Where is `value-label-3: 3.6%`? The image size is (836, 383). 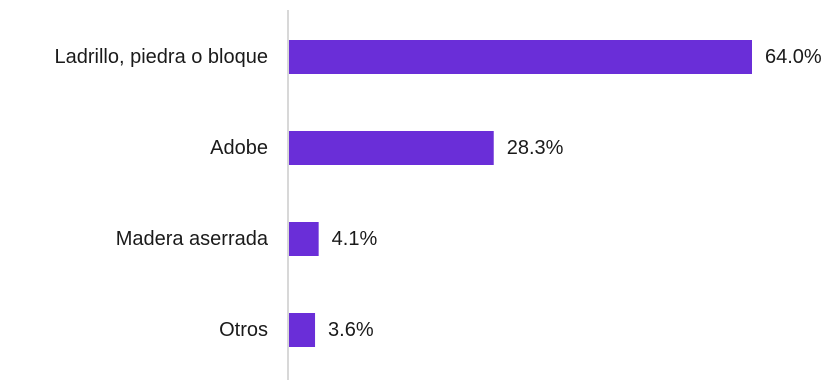
value-label-3: 3.6% is located at coordinates (351, 330).